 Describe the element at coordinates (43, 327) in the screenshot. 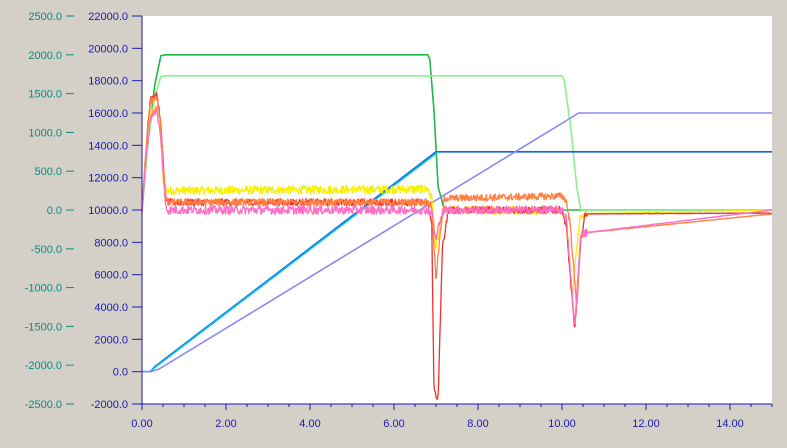

I see `left-axis-tick-label: -1500.0` at that location.